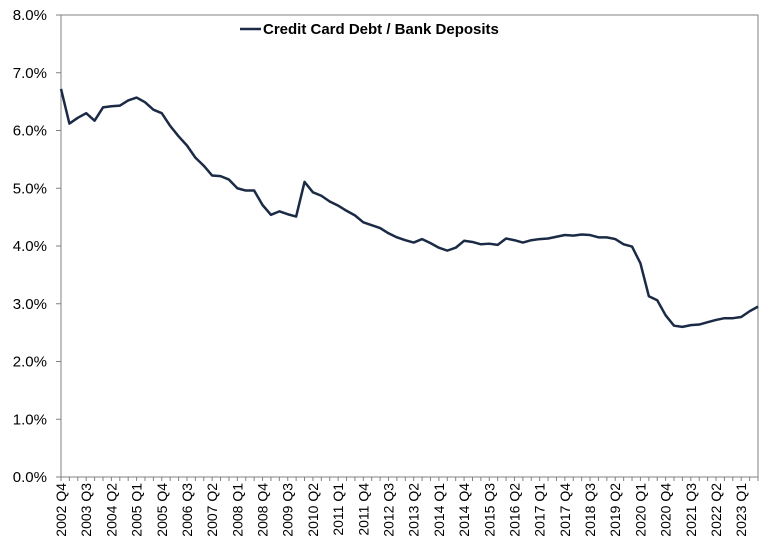 Image resolution: width=770 pixels, height=559 pixels. Describe the element at coordinates (30, 188) in the screenshot. I see `y-tick-label: 5.0%` at that location.